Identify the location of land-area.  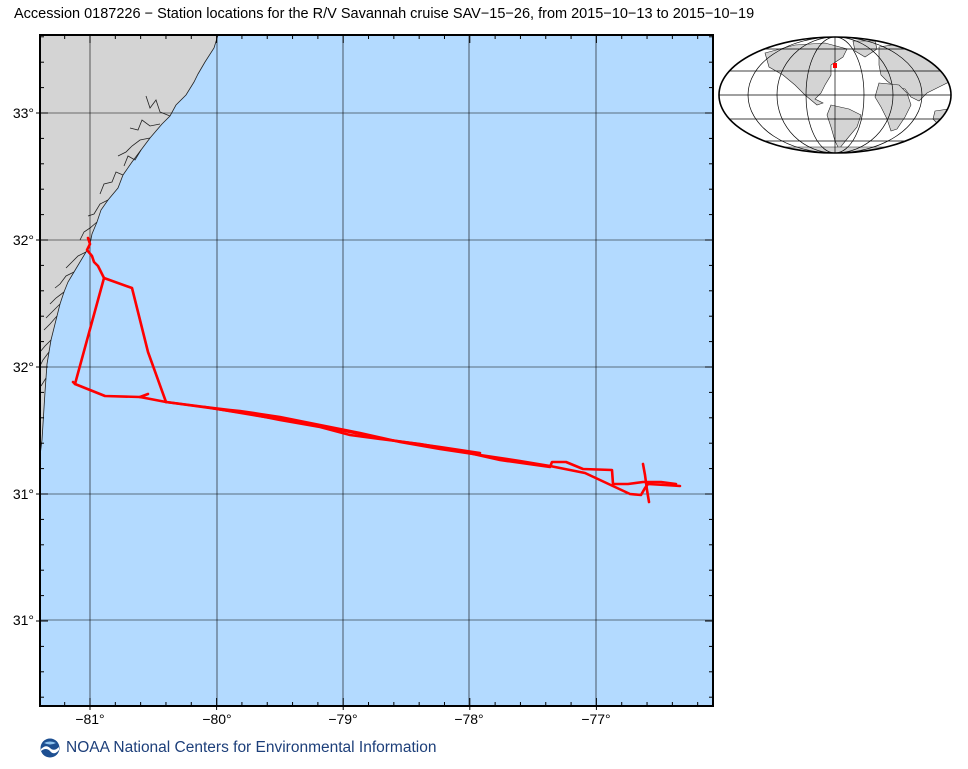
(129, 246).